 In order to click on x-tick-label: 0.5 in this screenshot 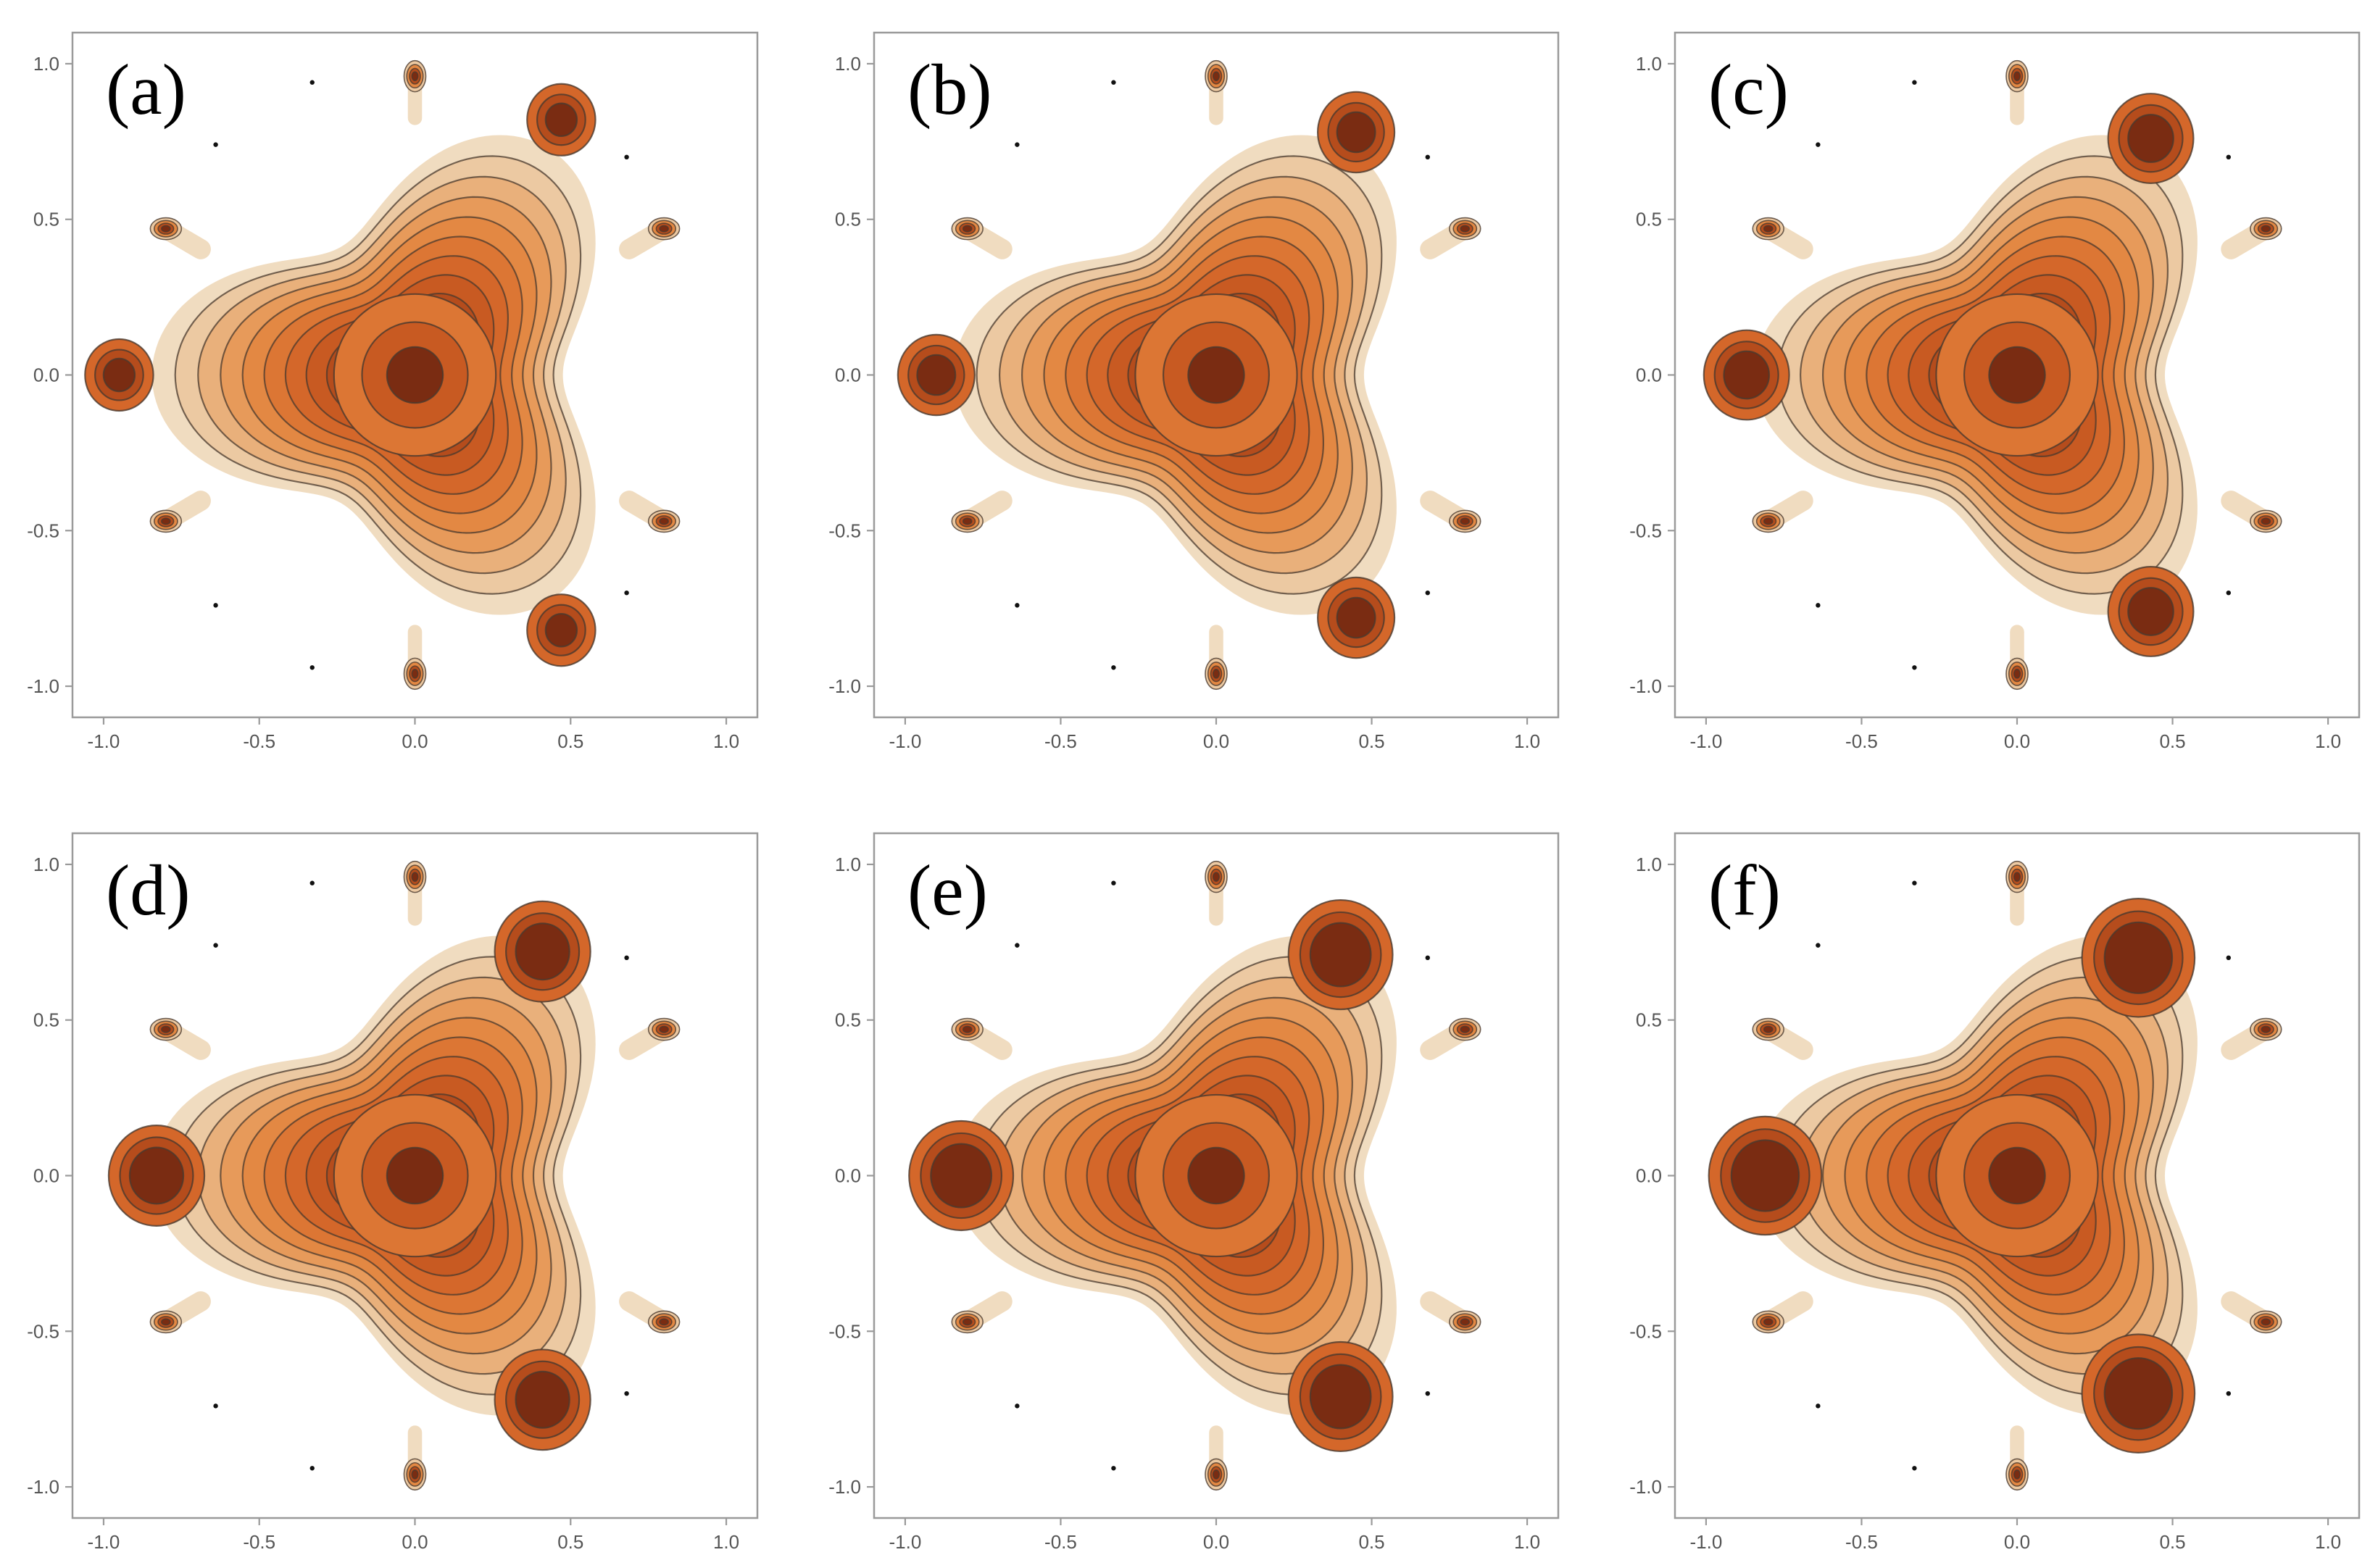, I will do `click(570, 741)`.